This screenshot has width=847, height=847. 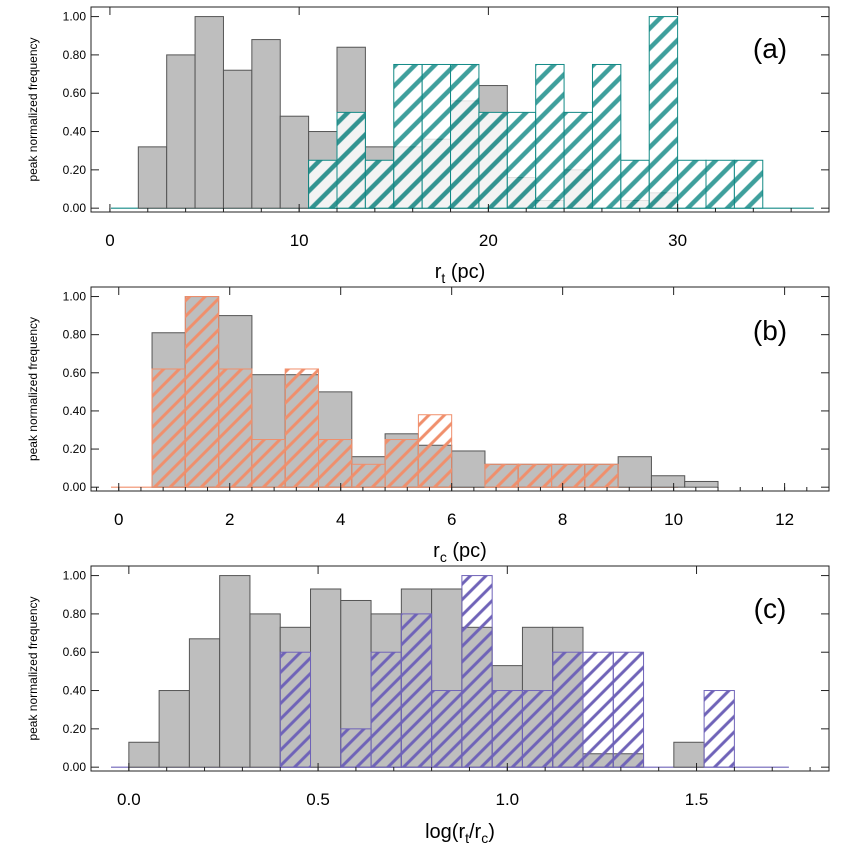 What do you see at coordinates (770, 330) in the screenshot?
I see `panel-b-label: (b)` at bounding box center [770, 330].